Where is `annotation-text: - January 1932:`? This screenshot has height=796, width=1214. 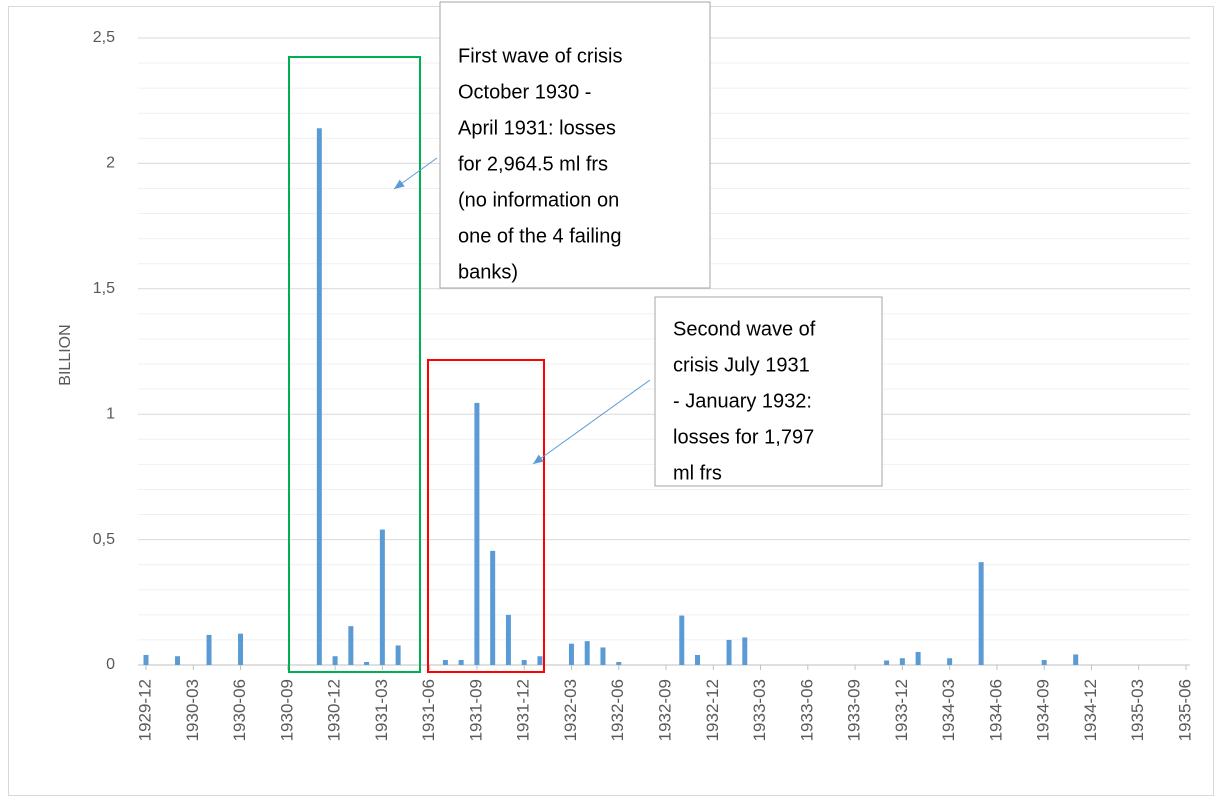
annotation-text: - January 1932: is located at coordinates (742, 401).